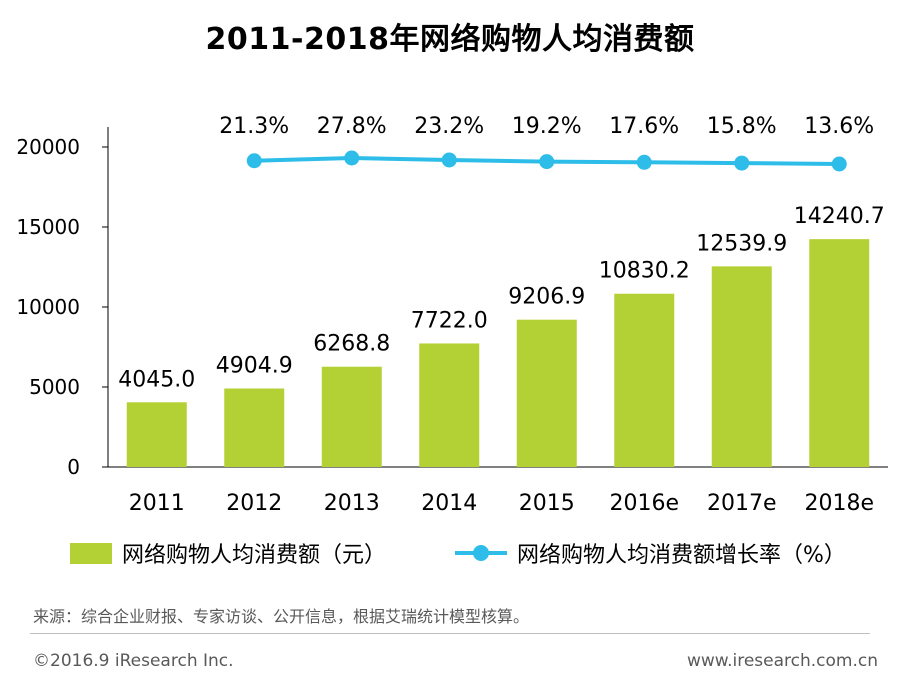 The image size is (900, 685). What do you see at coordinates (281, 616) in the screenshot?
I see `source-note: 来源：综合企业财报、专家访谈、公开信息，根据艾瑞统计模型核算。` at bounding box center [281, 616].